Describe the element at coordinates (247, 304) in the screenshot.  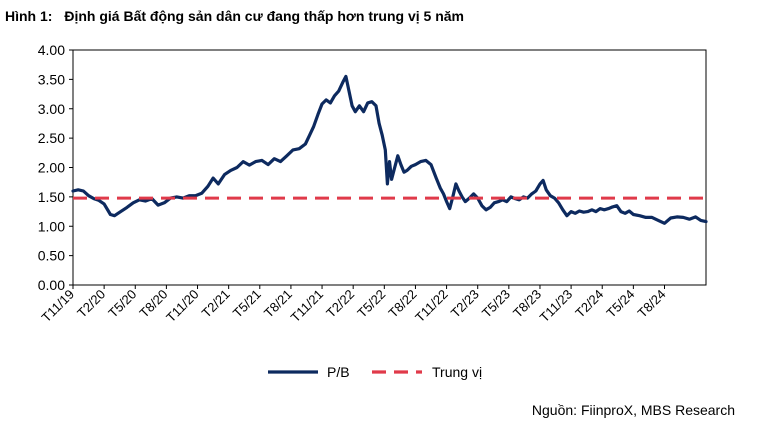
I see `x-tick-label: T5/21` at that location.